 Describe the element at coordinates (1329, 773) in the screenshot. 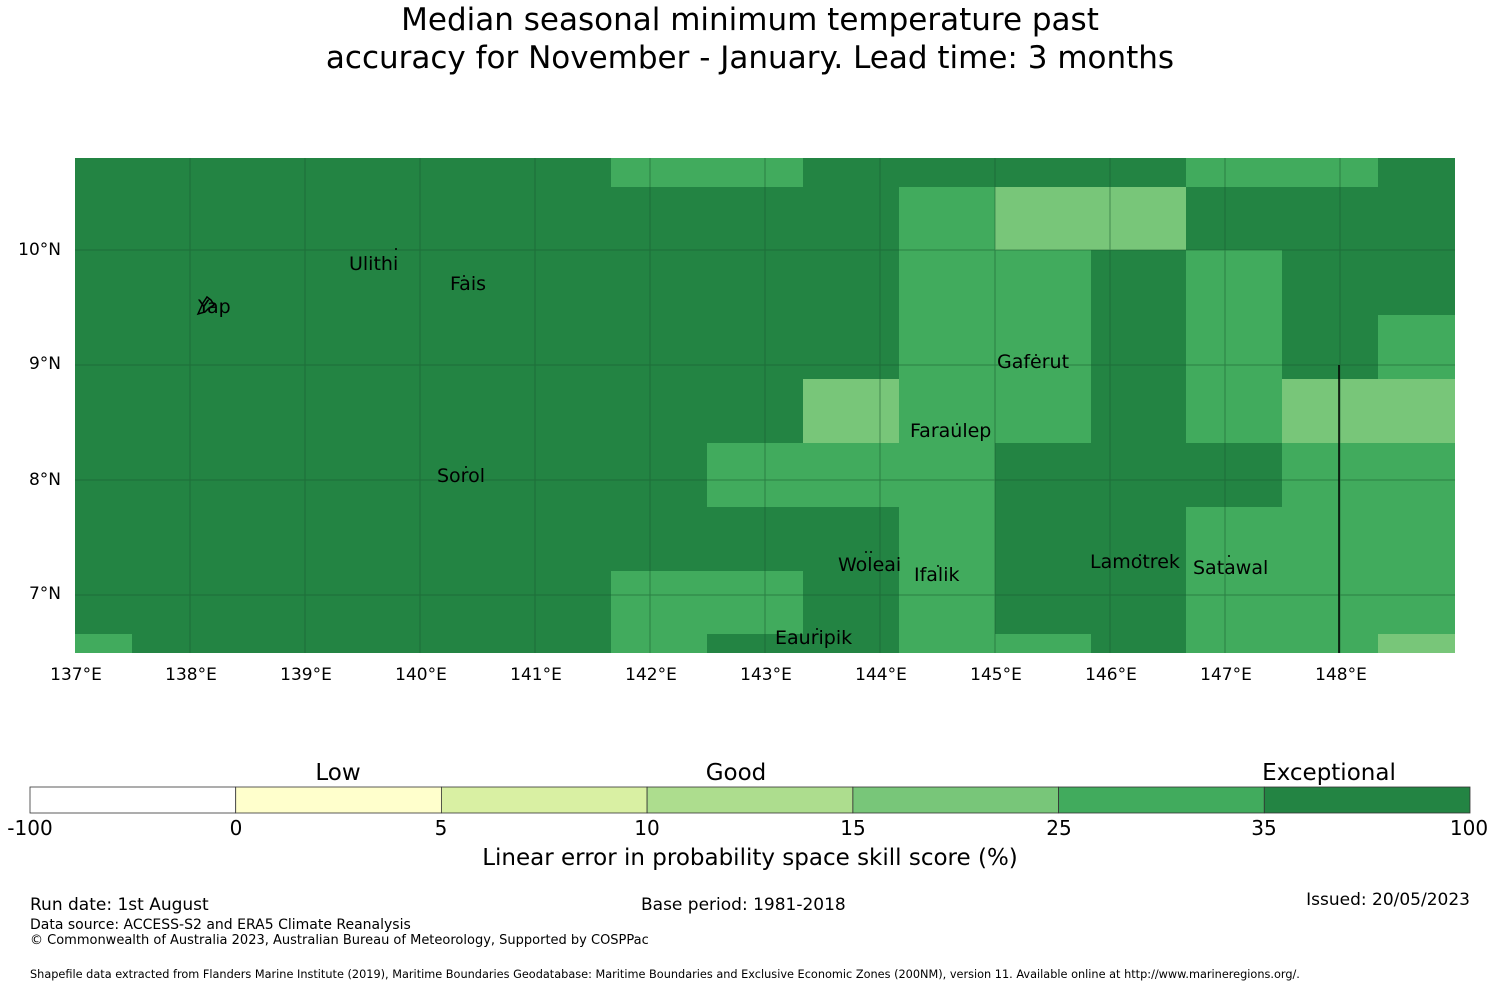

I see `category-label-exceptional: Exceptional` at that location.